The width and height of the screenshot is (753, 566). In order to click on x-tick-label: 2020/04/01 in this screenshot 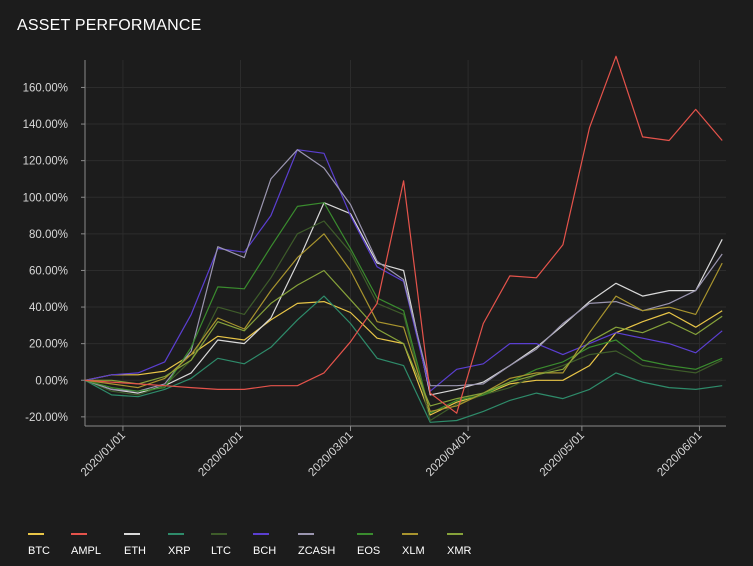, I will do `click(448, 454)`.